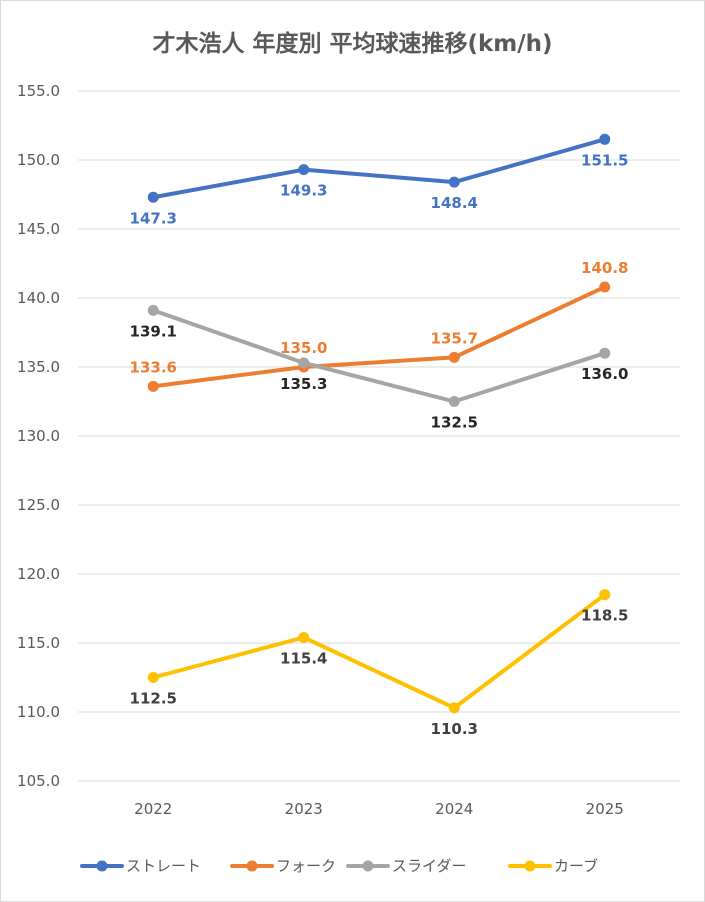 This screenshot has width=705, height=902. What do you see at coordinates (303, 658) in the screenshot?
I see `data-label: 115.4` at bounding box center [303, 658].